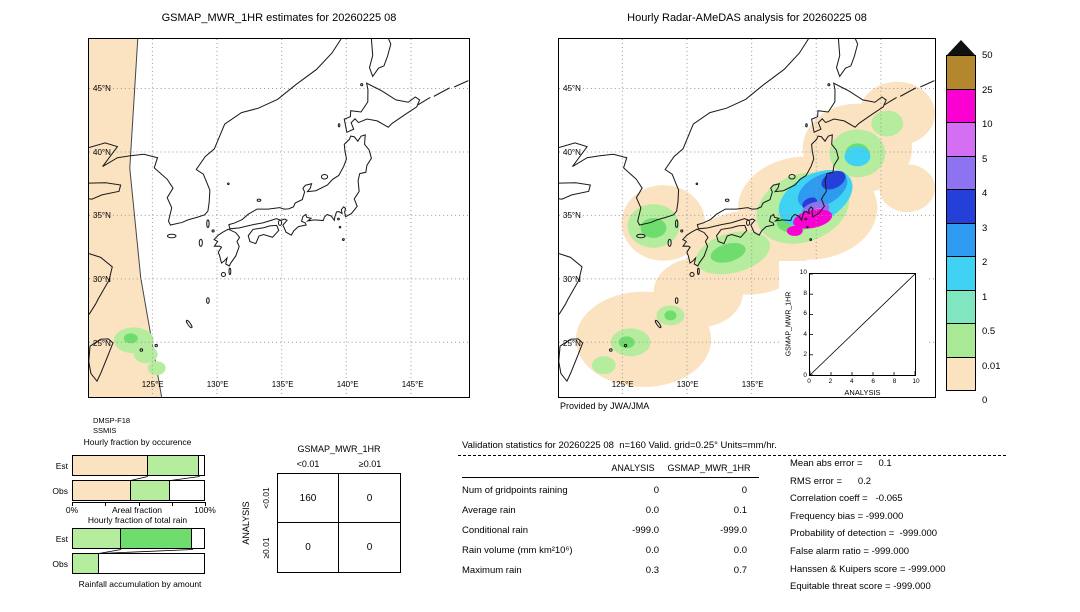 The width and height of the screenshot is (1080, 612). I want to click on stat-gsmap-value: 0.0, so click(740, 550).